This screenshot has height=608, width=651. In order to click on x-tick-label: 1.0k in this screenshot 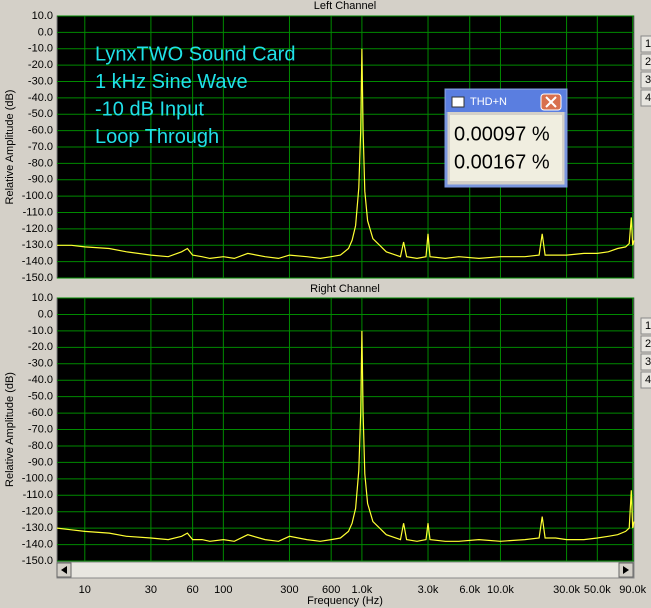, I will do `click(362, 590)`.